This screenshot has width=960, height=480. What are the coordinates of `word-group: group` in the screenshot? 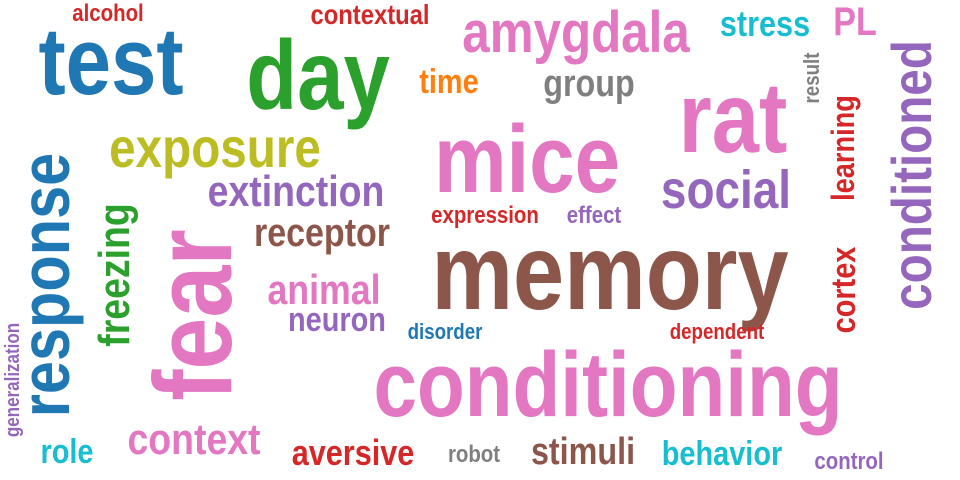 It's located at (589, 84).